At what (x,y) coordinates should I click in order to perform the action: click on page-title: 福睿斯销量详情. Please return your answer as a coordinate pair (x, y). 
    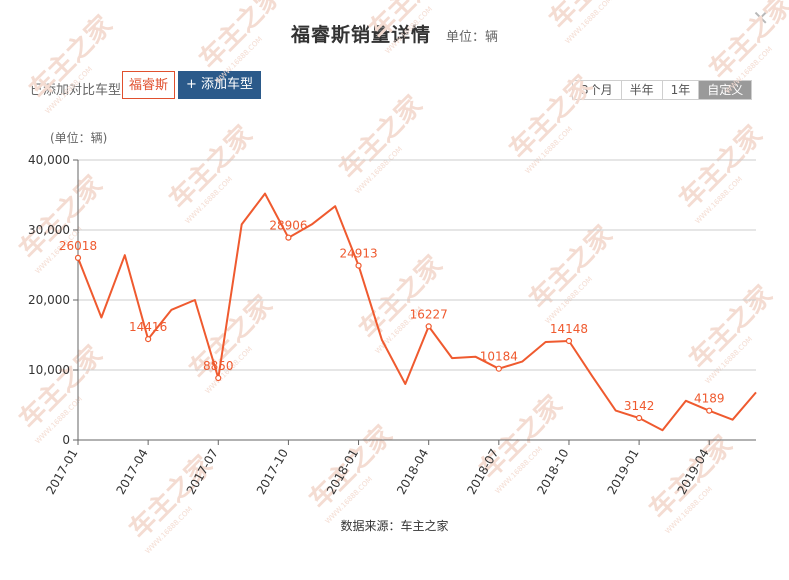
    Looking at the image, I should click on (360, 35).